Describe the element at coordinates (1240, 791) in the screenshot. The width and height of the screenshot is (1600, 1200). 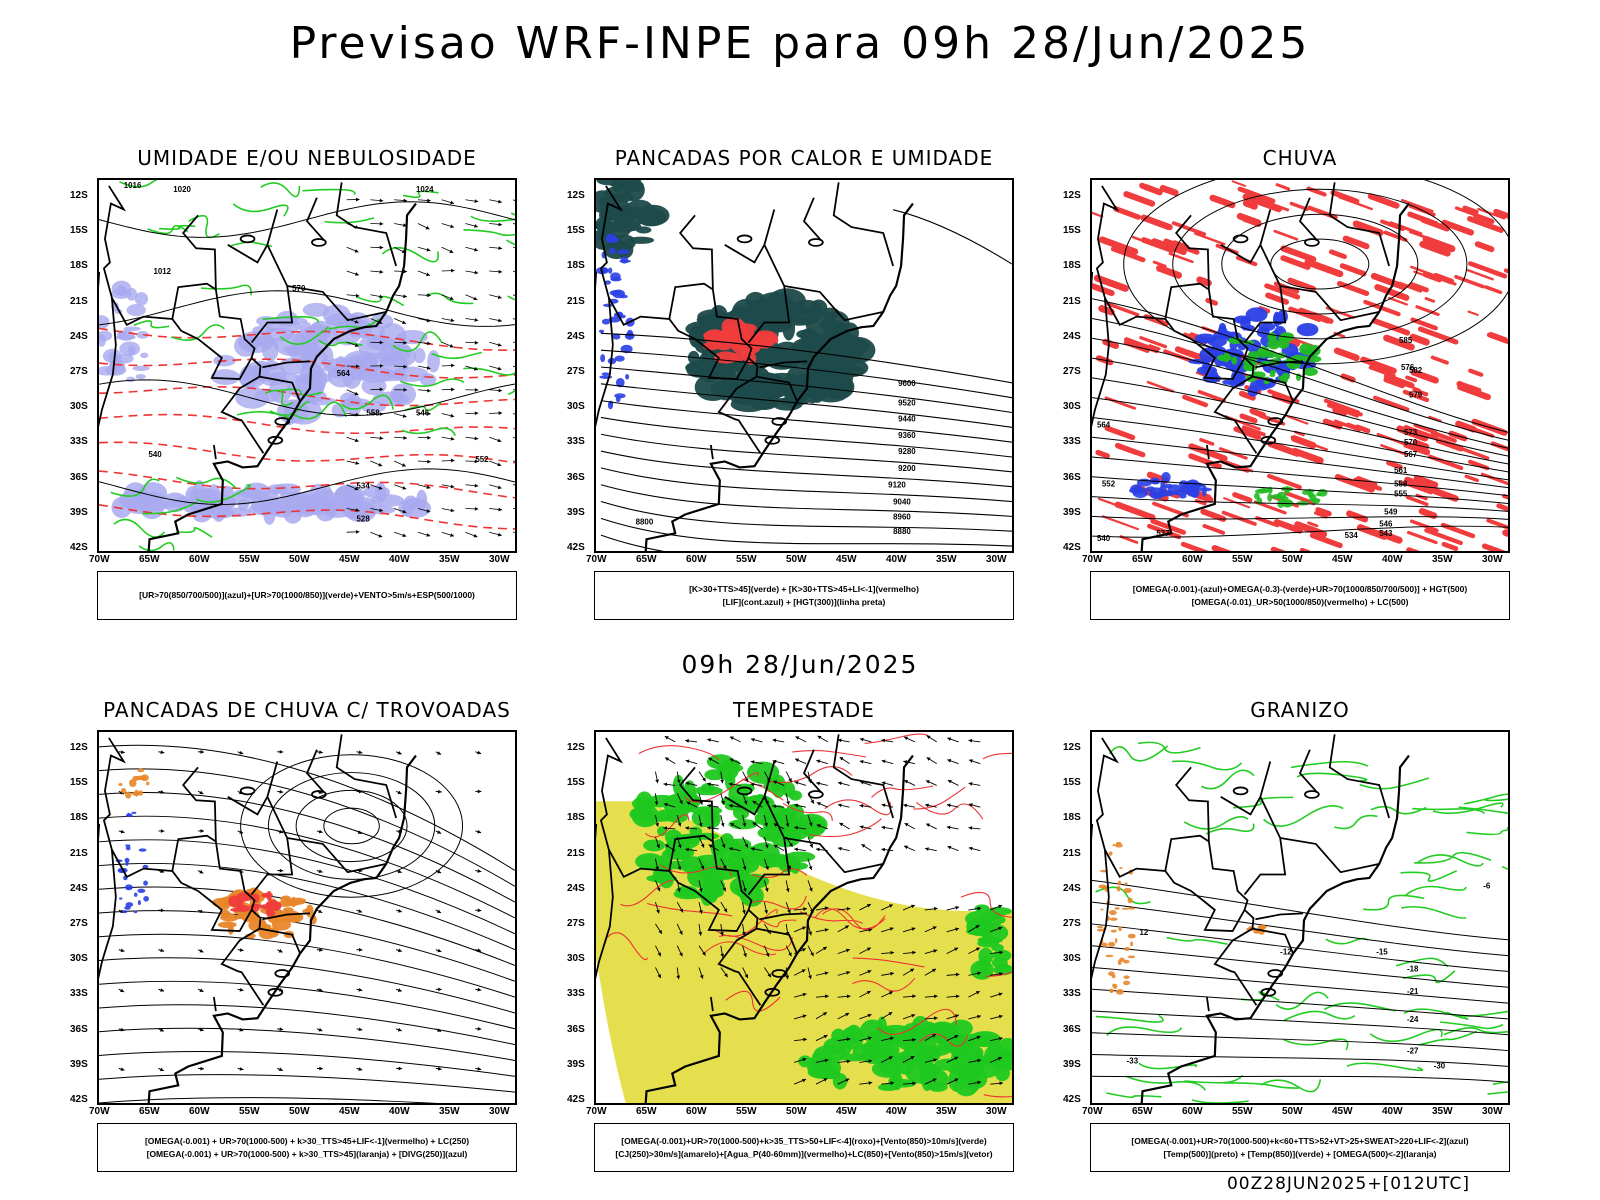
I see `lake-outline` at that location.